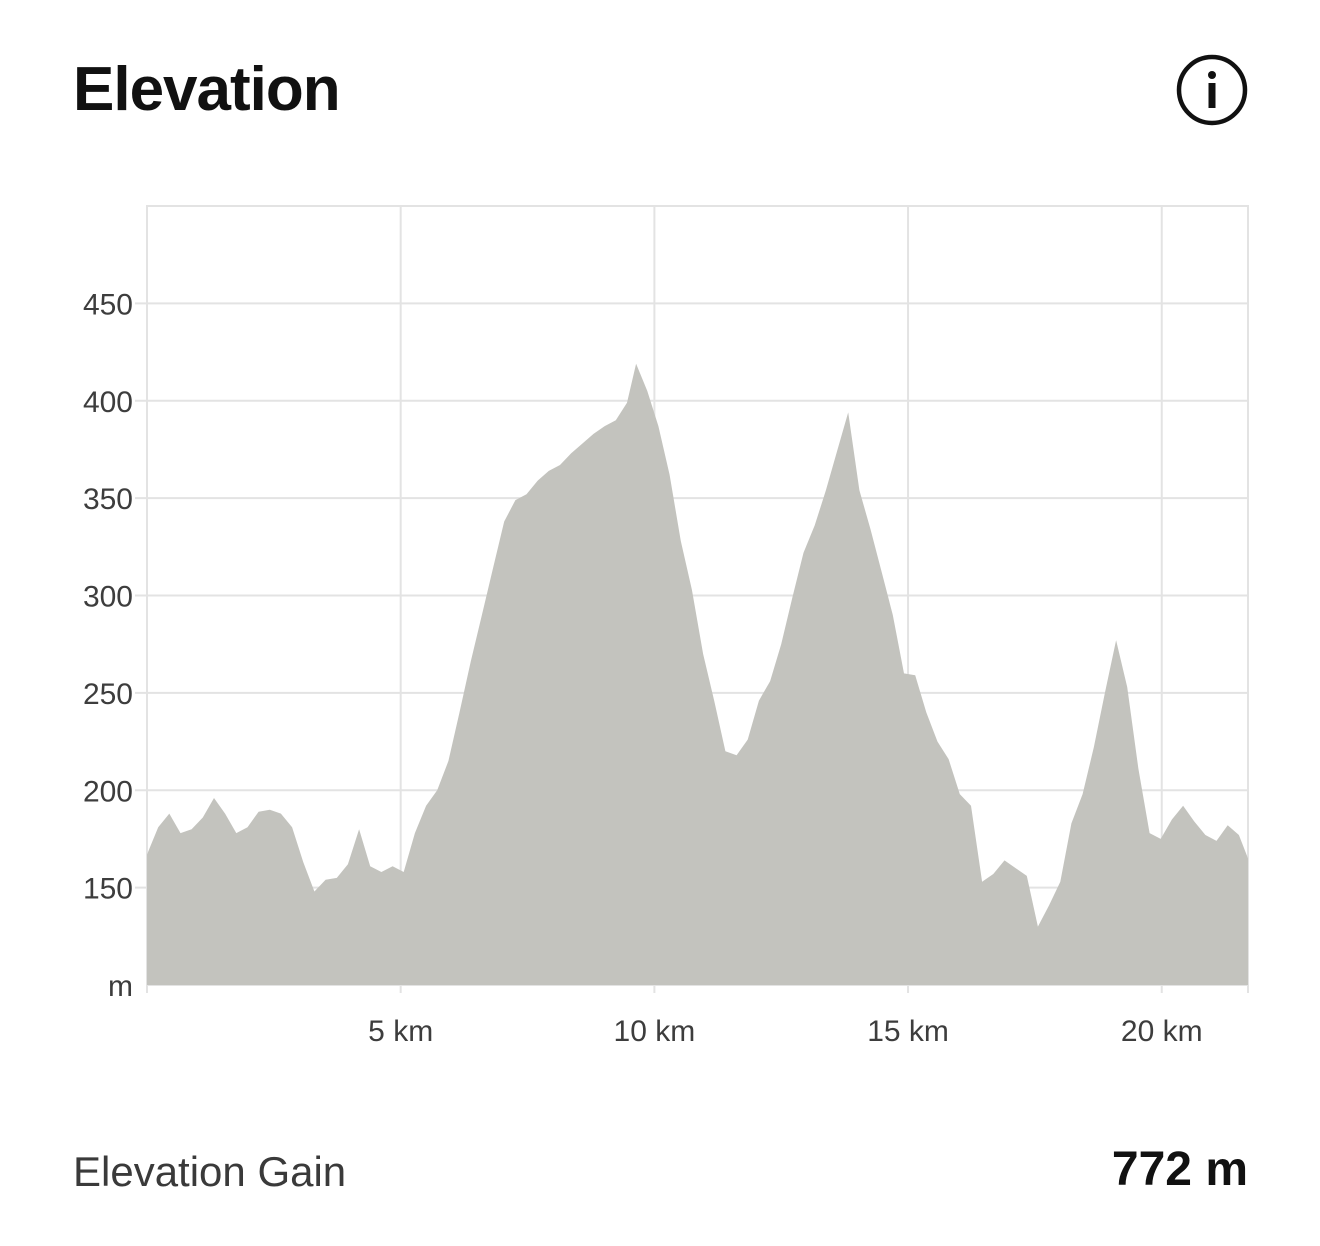 This screenshot has width=1320, height=1246. I want to click on x-tick-label: 5 km, so click(400, 1031).